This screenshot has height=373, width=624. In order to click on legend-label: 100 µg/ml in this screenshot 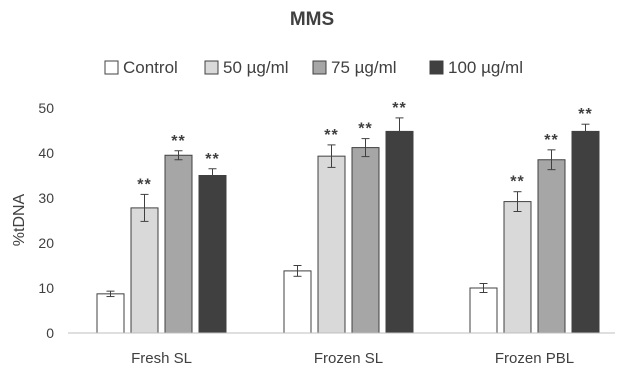, I will do `click(485, 67)`.